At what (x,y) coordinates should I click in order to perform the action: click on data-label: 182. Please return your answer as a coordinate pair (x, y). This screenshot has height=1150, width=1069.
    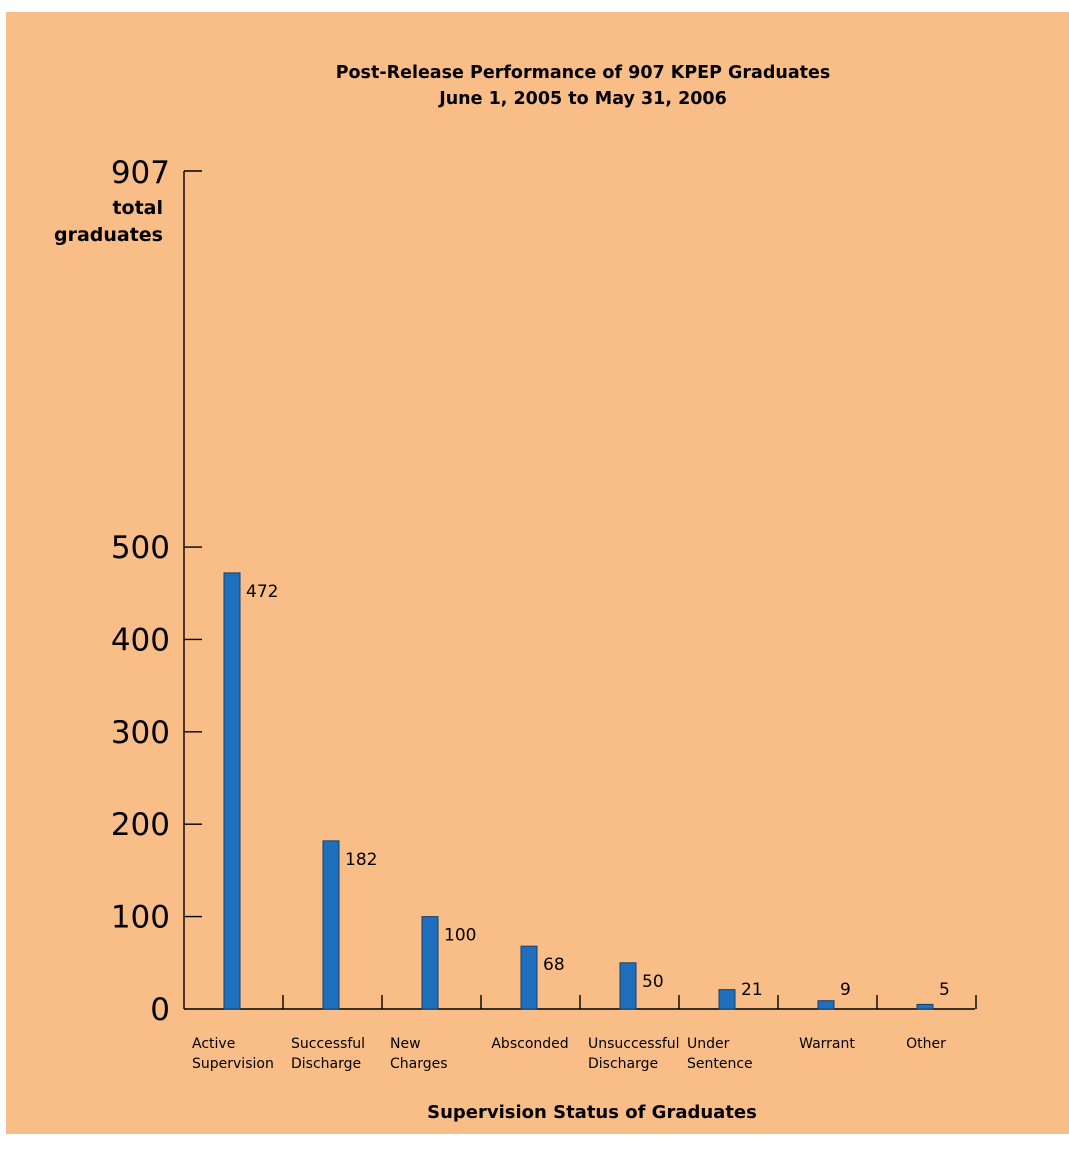
    Looking at the image, I should click on (361, 860).